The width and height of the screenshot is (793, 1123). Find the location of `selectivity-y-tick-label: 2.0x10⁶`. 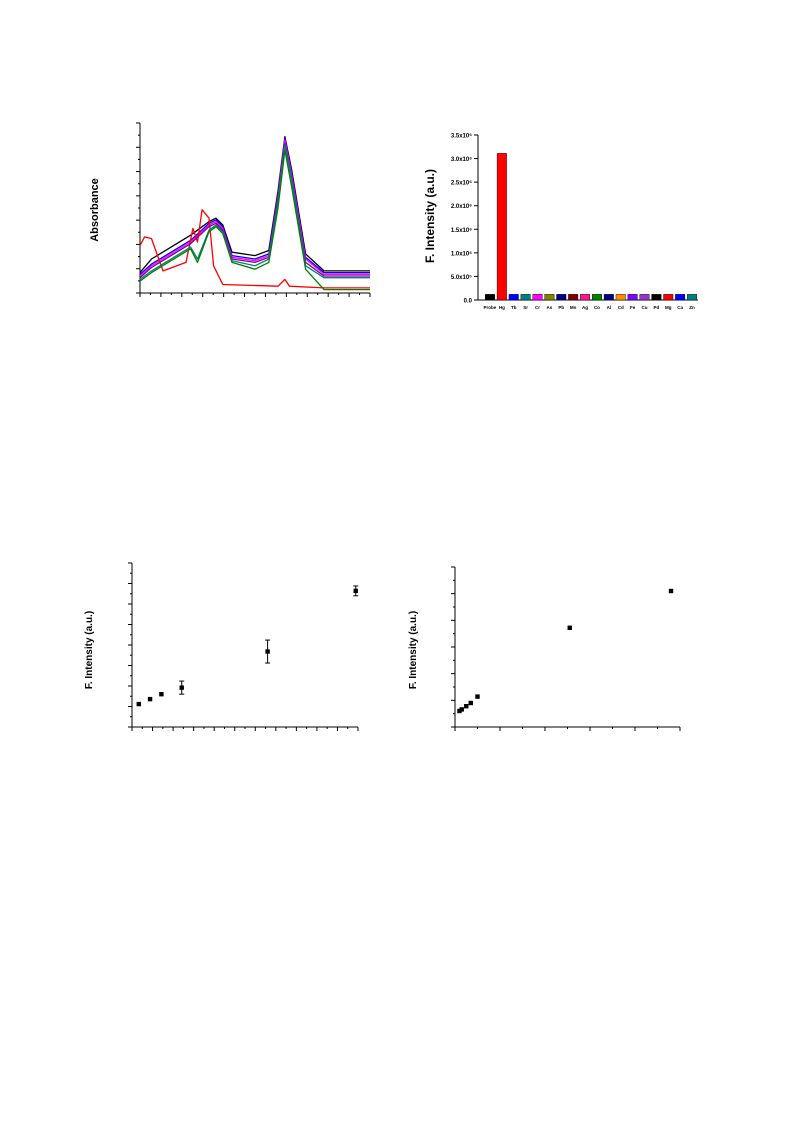

selectivity-y-tick-label: 2.0x10⁶ is located at coordinates (461, 207).